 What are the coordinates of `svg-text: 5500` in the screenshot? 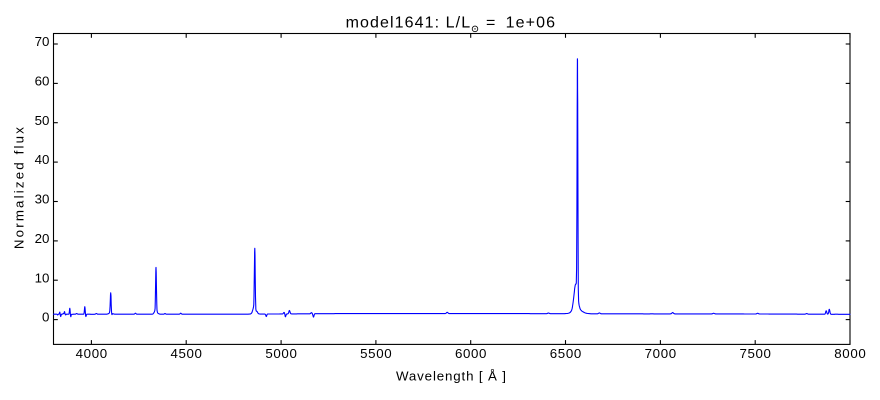 It's located at (376, 353).